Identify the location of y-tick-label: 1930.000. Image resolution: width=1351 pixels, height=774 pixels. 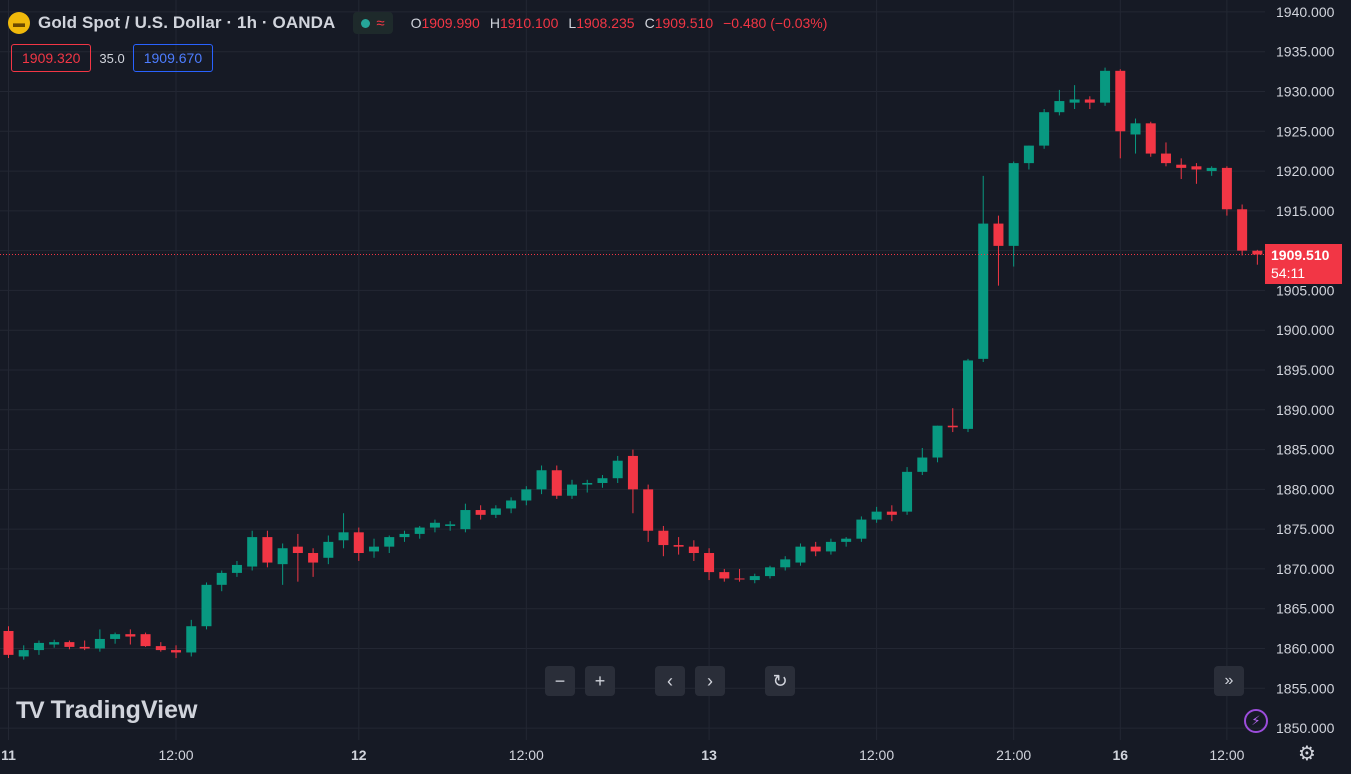
(1305, 92).